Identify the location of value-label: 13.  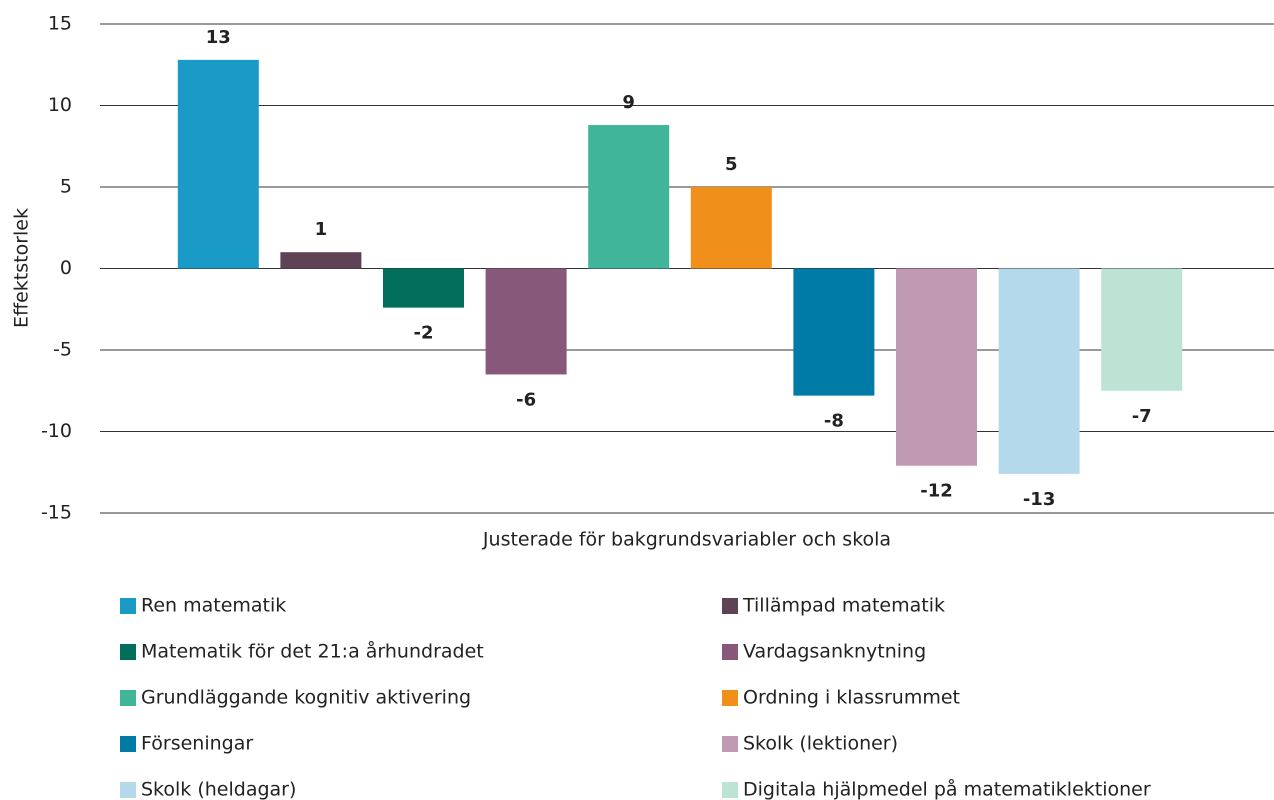
(218, 37).